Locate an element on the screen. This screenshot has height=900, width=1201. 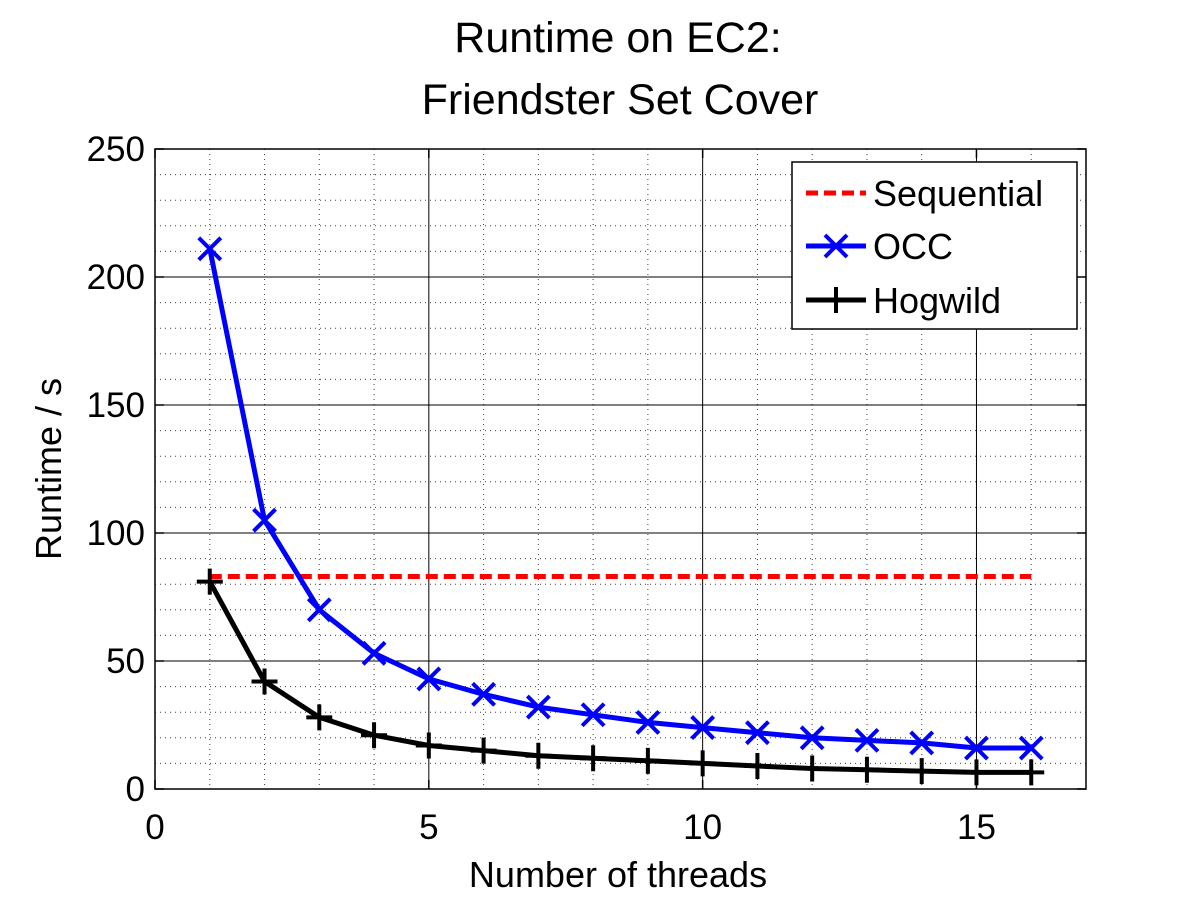
legend-entry-hogwild: Hogwild is located at coordinates (903, 300).